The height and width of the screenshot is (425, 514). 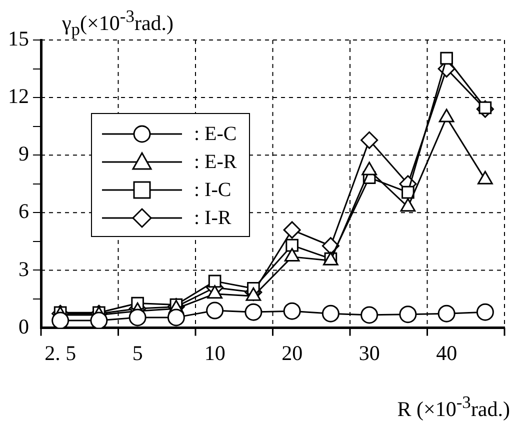 What do you see at coordinates (453, 407) in the screenshot?
I see `x-axis-title: R (×10$^{-3}$rad.)` at bounding box center [453, 407].